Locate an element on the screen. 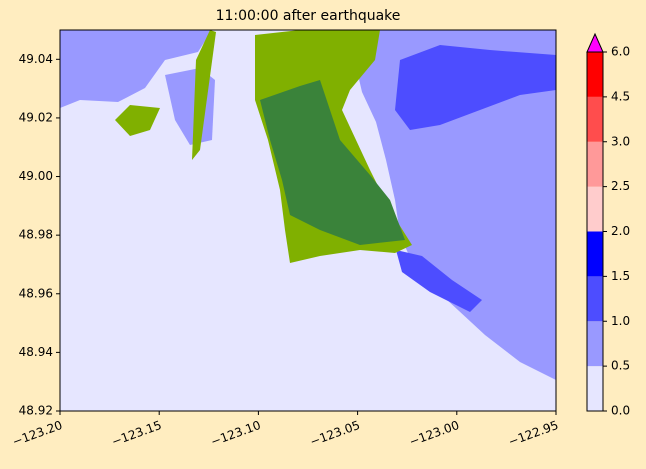 This screenshot has height=469, width=646. y-tick-label: 48.98 is located at coordinates (36, 235).